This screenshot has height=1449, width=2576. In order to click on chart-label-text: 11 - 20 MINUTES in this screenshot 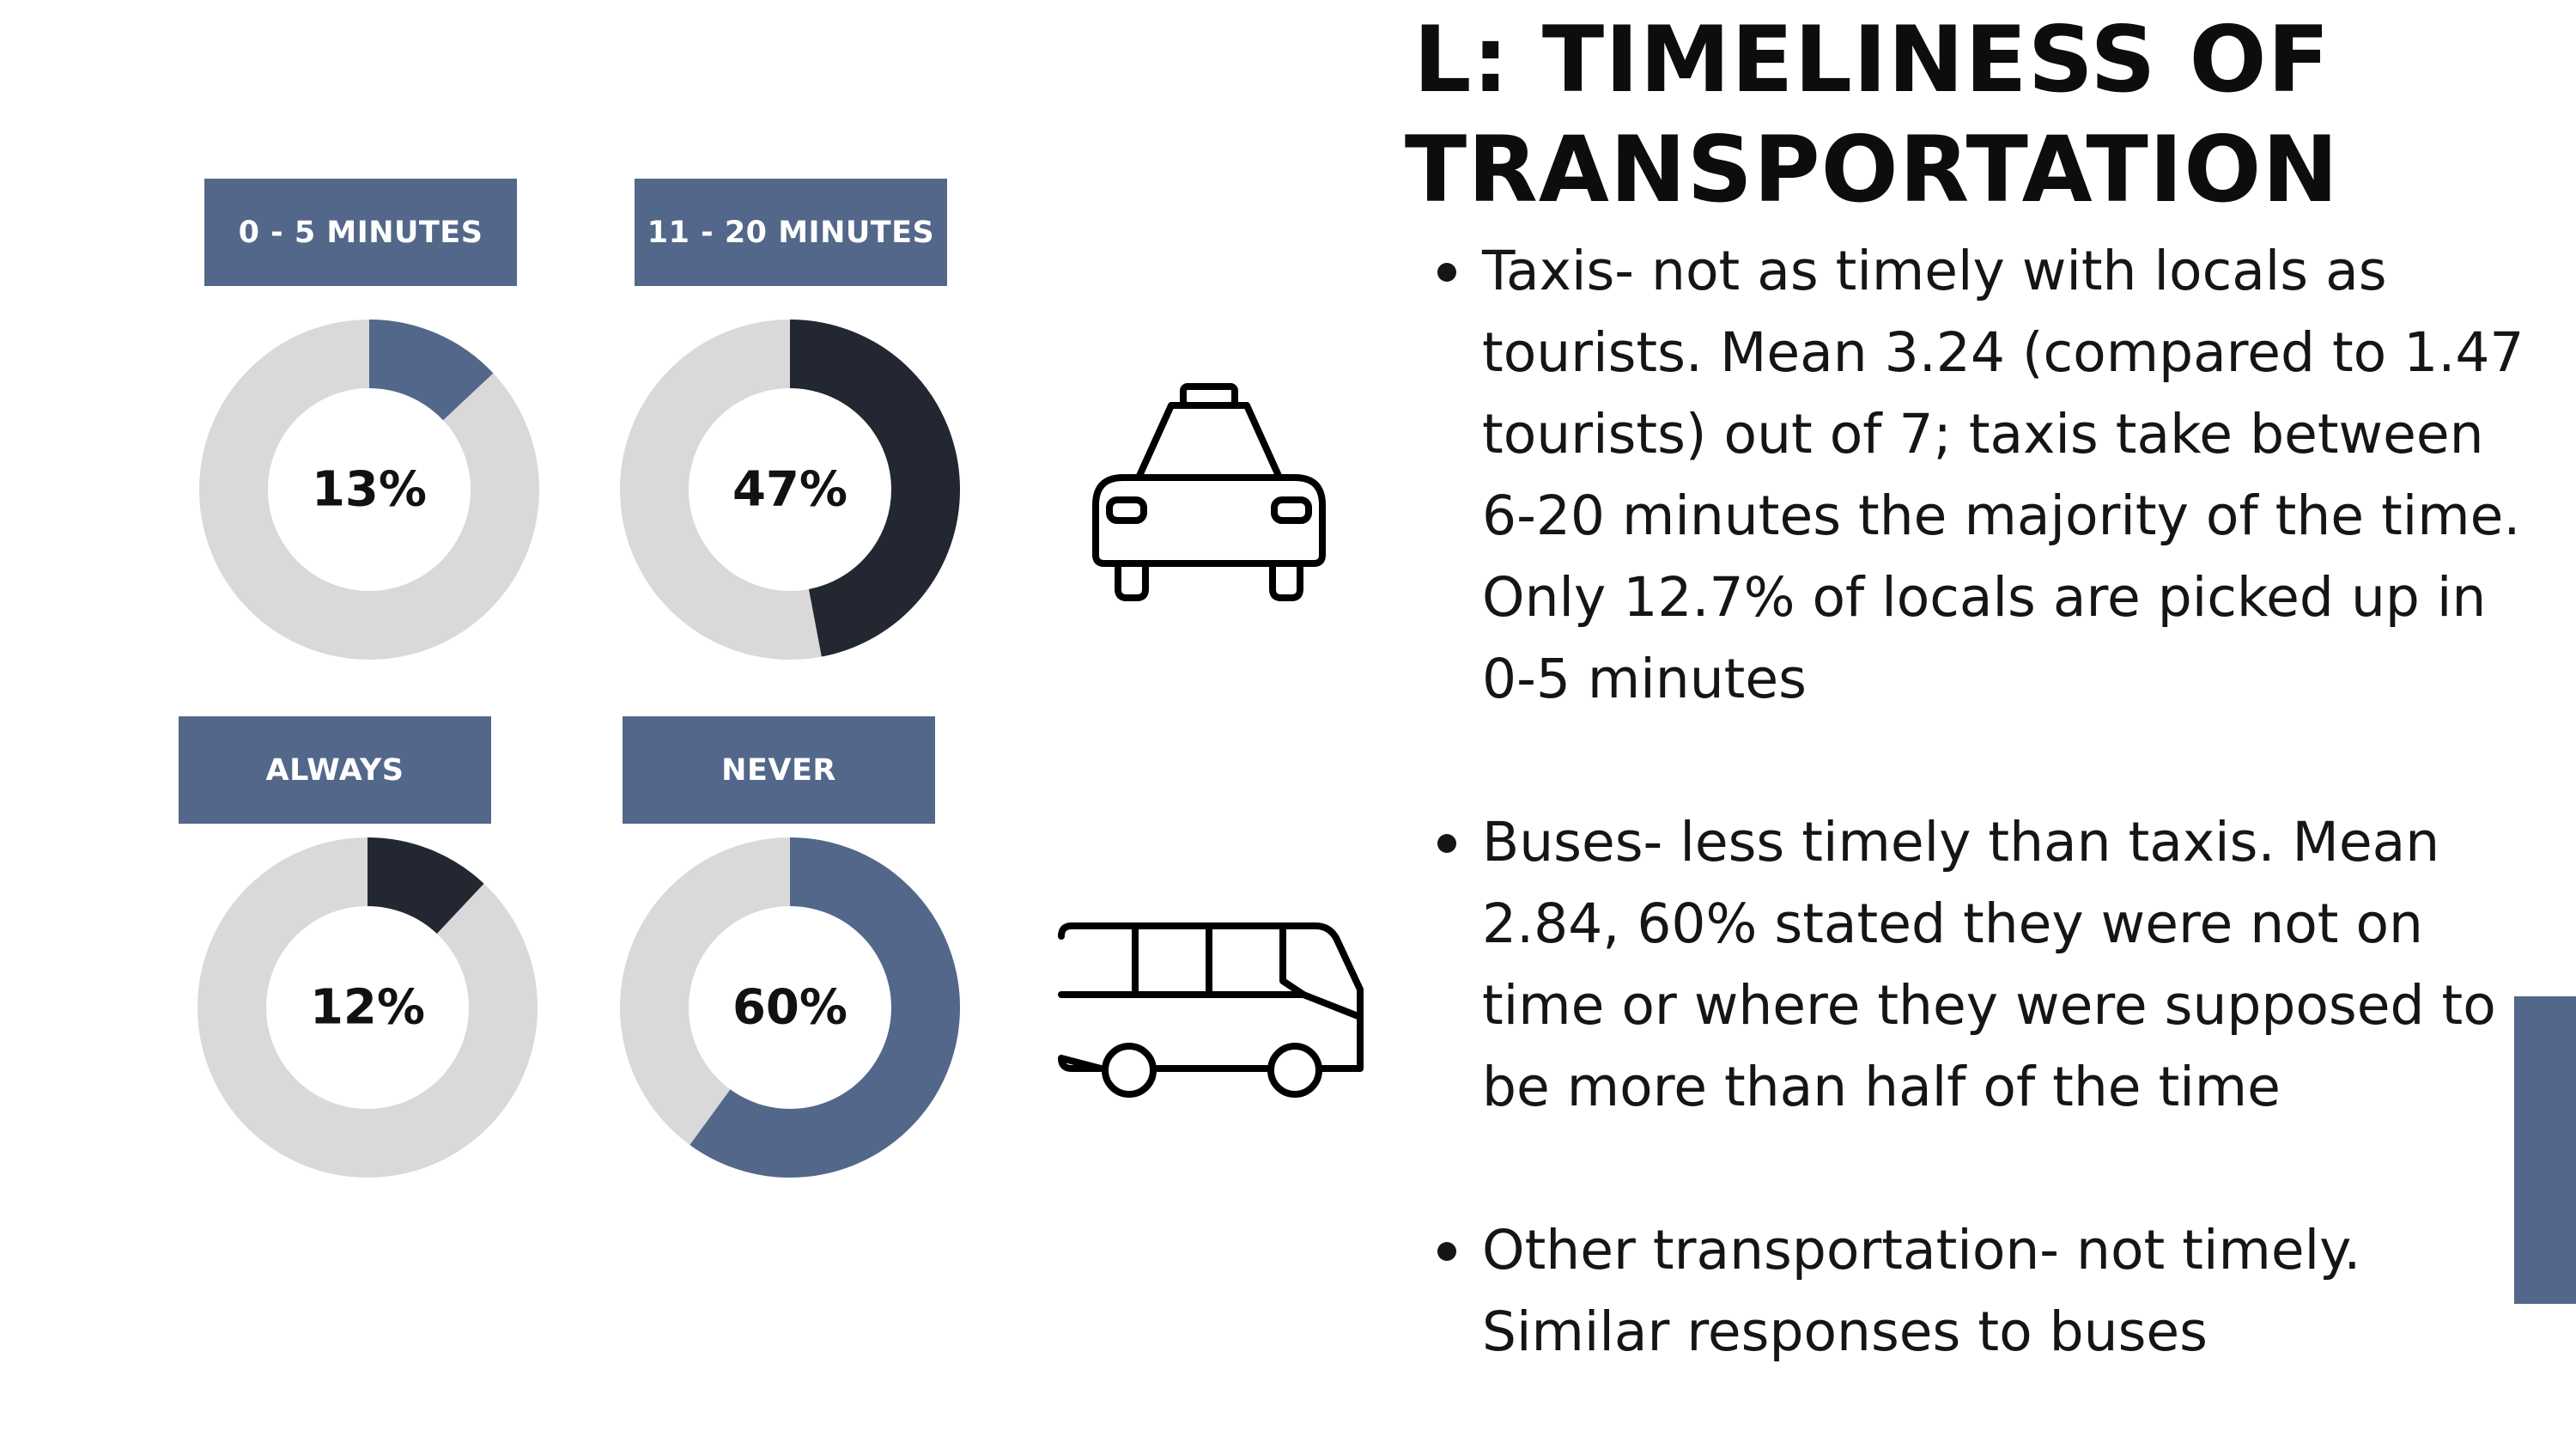, I will do `click(791, 232)`.